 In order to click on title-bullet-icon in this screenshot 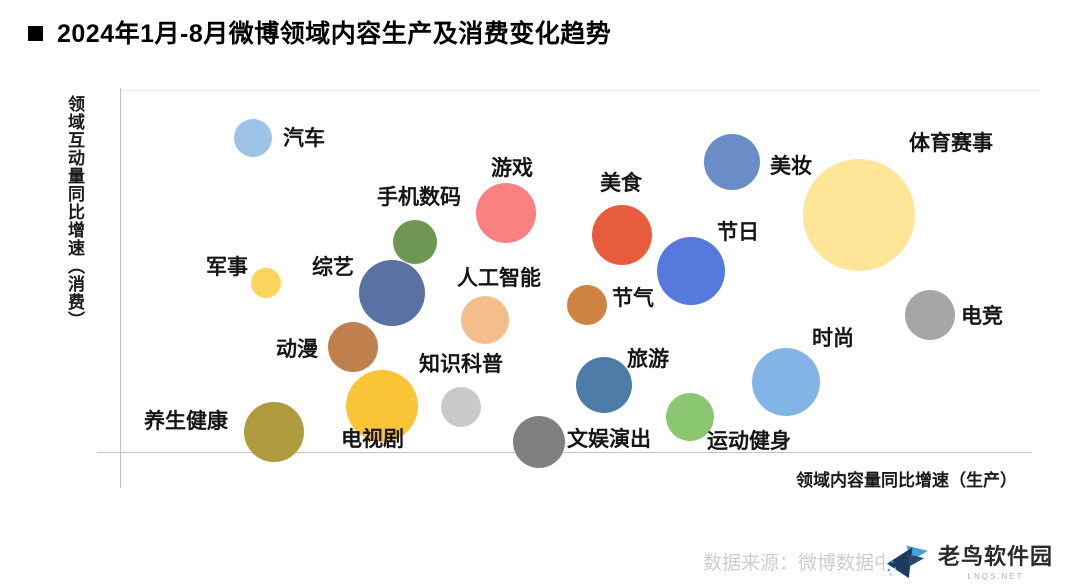, I will do `click(35, 33)`.